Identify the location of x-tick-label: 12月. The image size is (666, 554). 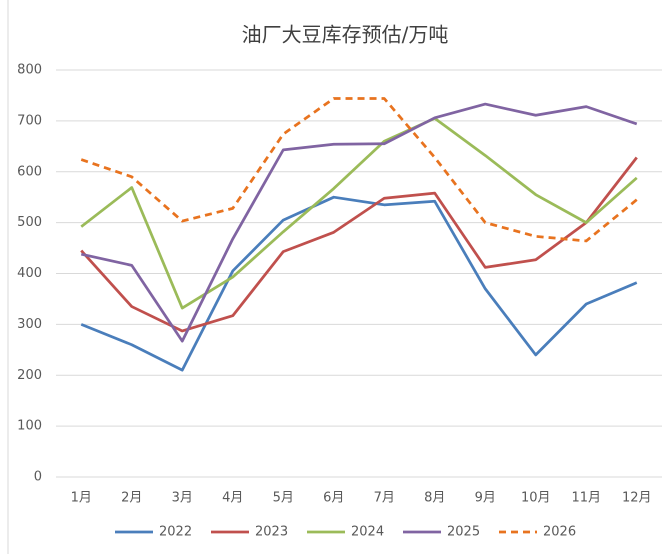
(637, 498).